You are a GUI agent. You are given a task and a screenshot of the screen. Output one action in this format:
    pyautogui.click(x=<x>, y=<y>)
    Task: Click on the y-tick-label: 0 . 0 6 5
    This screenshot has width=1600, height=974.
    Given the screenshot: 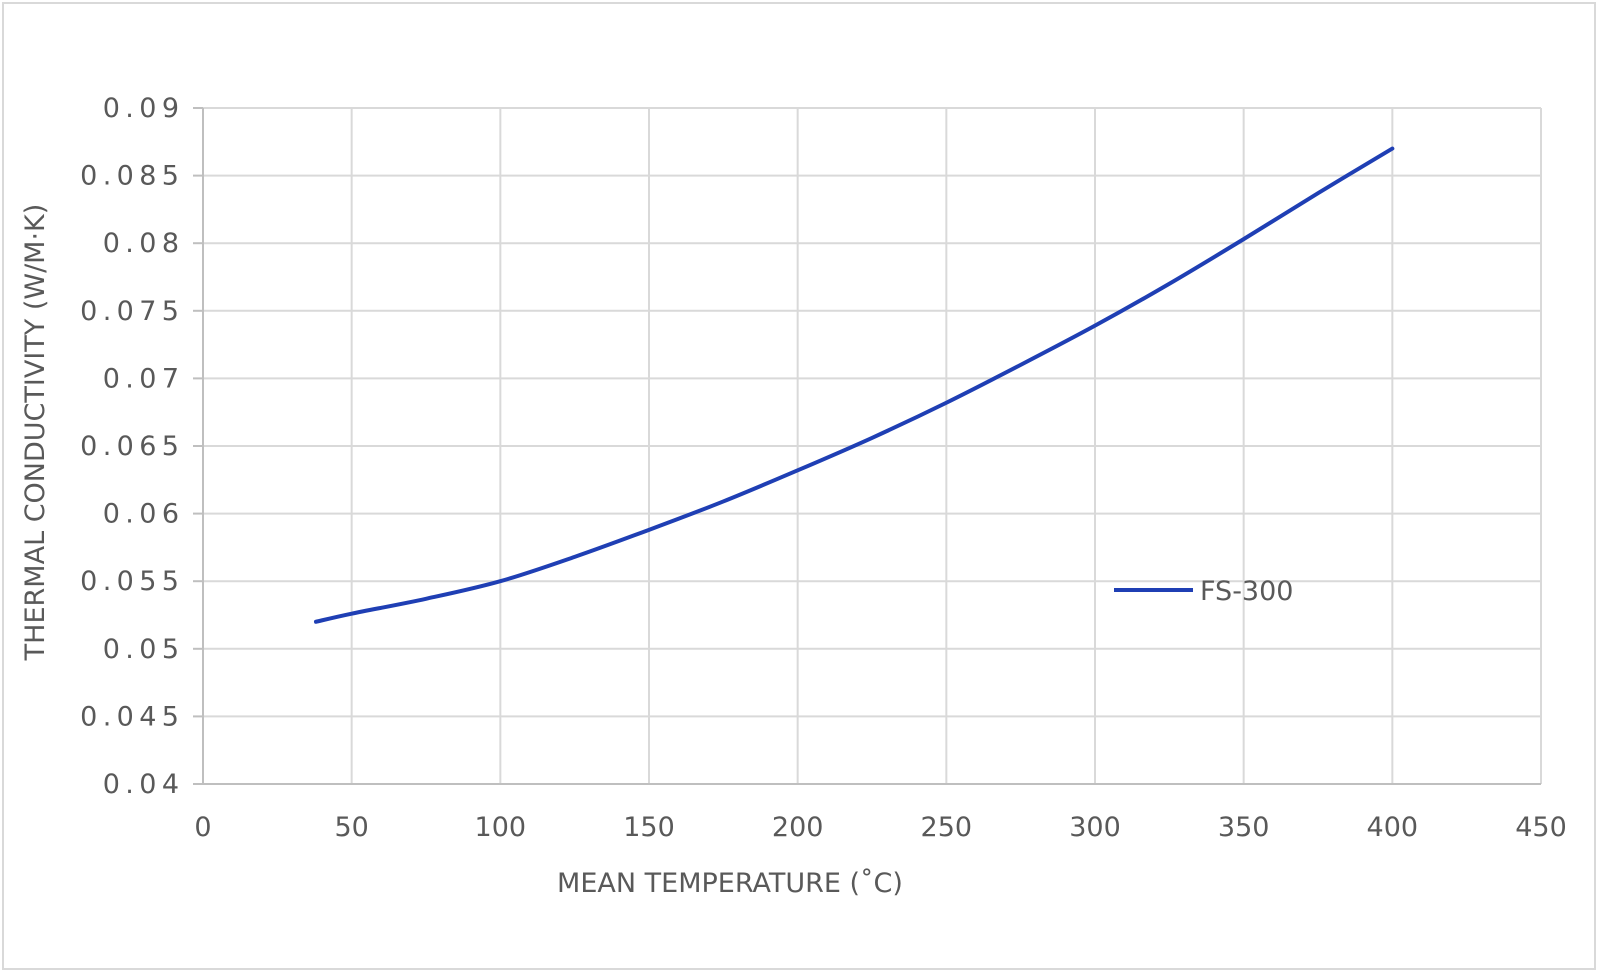 What is the action you would take?
    pyautogui.click(x=129, y=446)
    